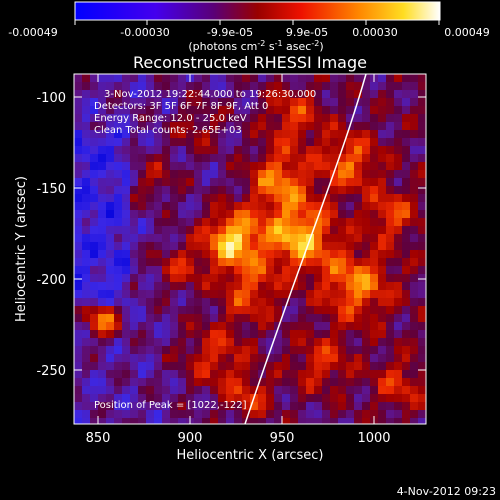 The width and height of the screenshot is (500, 500). Describe the element at coordinates (32, 32) in the screenshot. I see `colorbar-tick-label: -0.00049` at that location.